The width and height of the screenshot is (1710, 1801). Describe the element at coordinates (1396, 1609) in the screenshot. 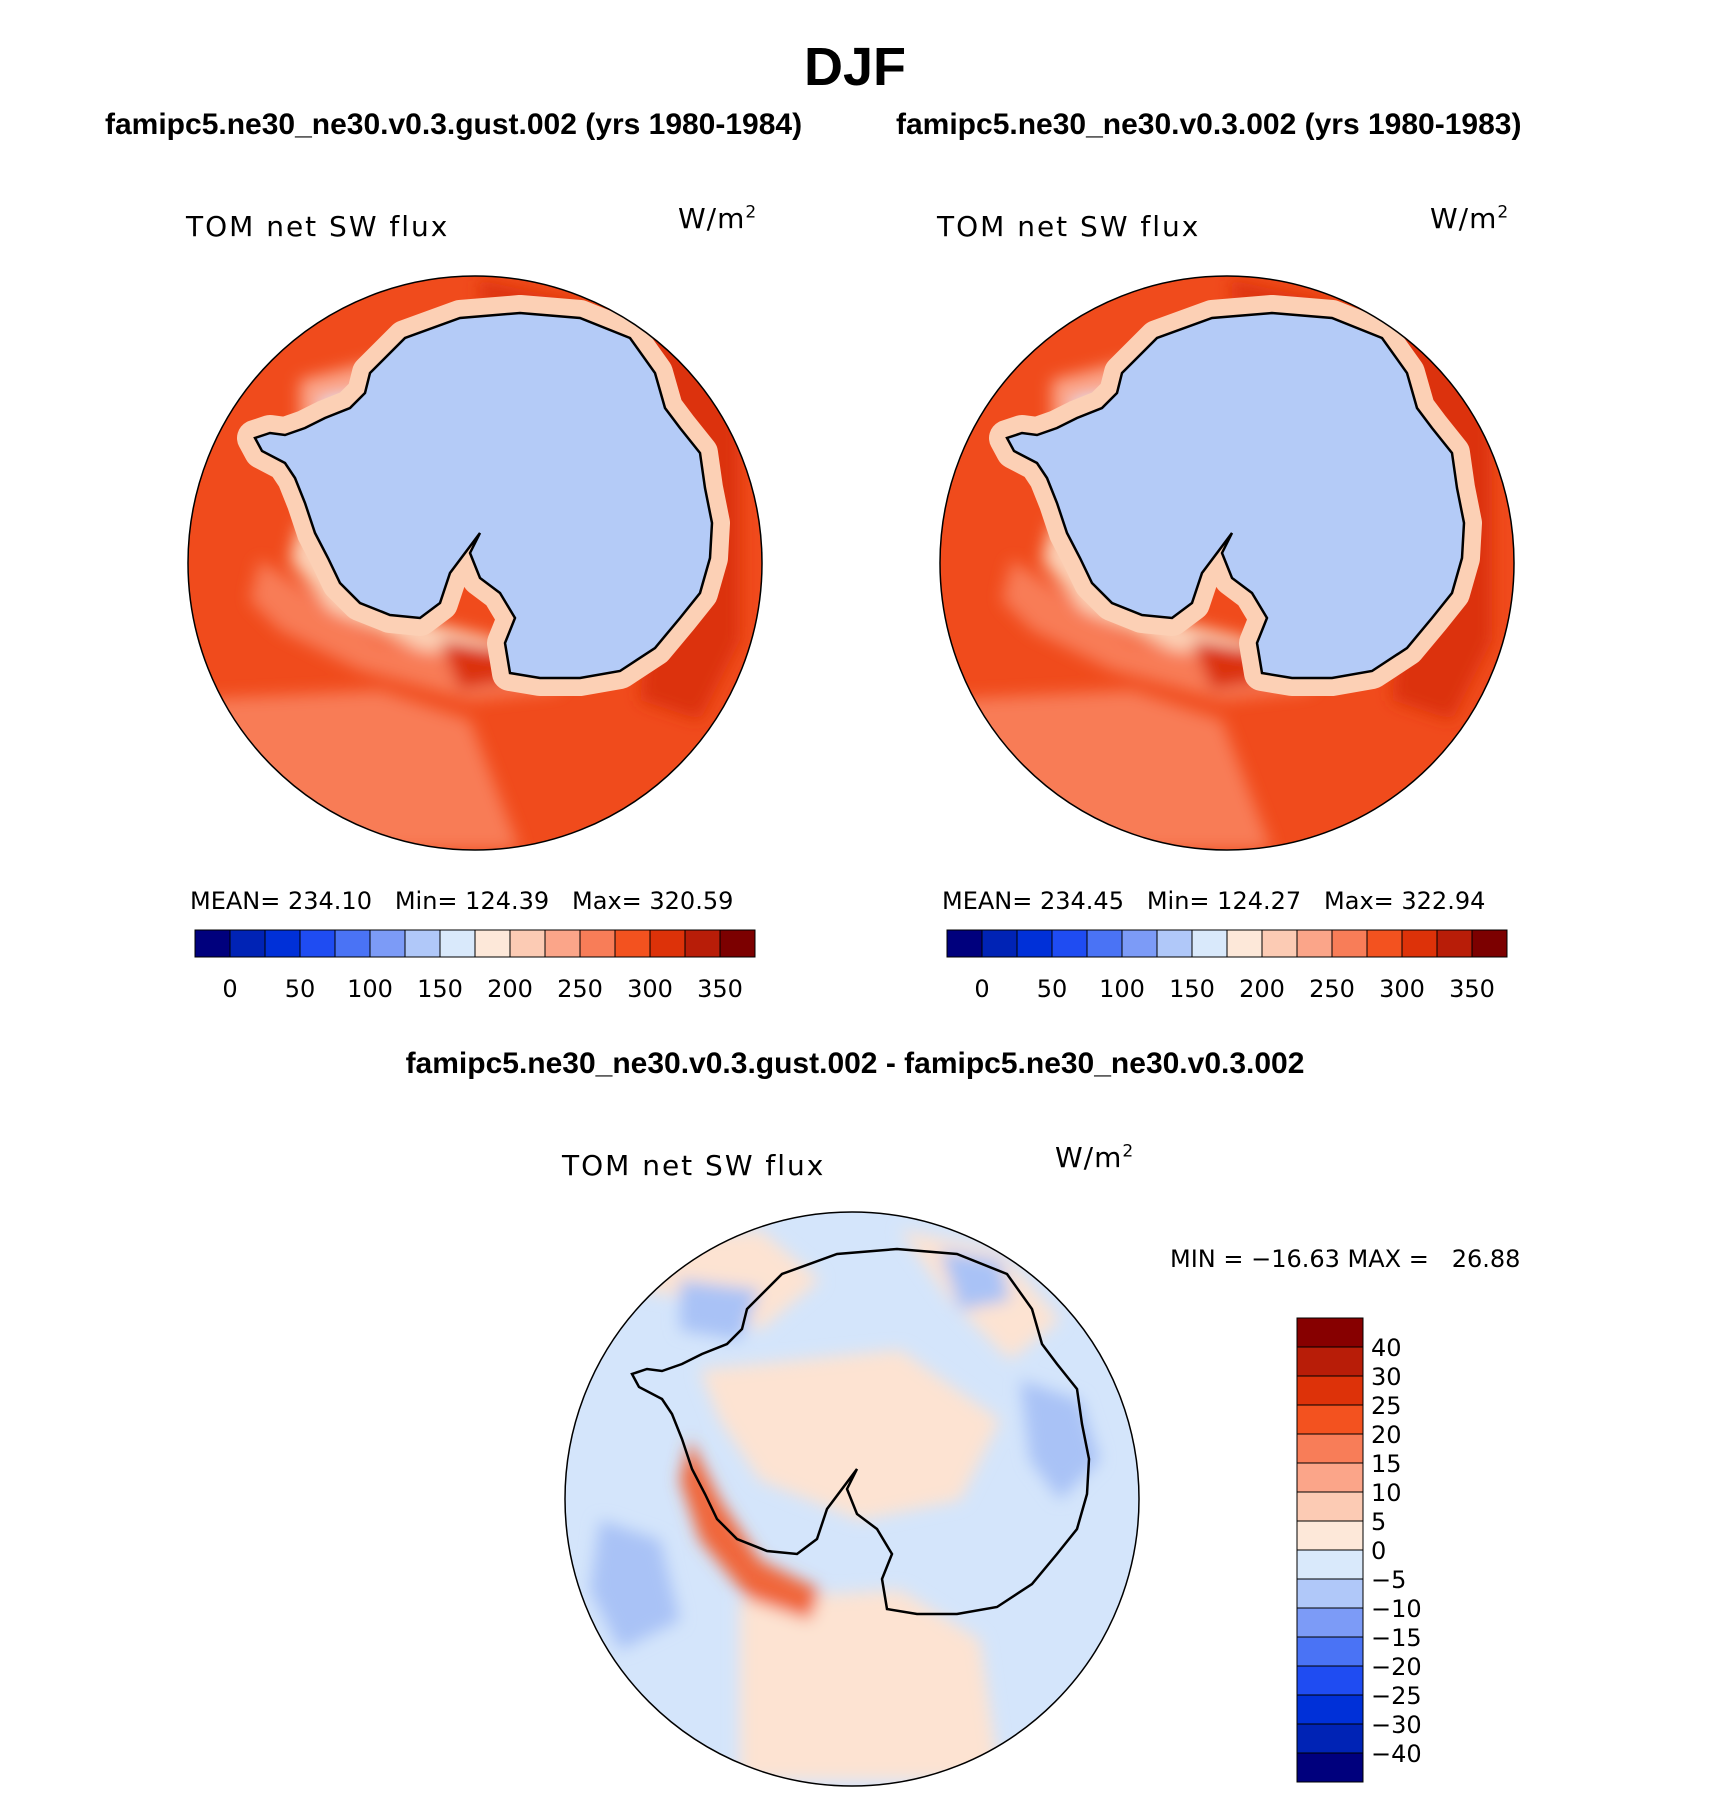

I see `diff-colorbar-tick-label: −10` at that location.